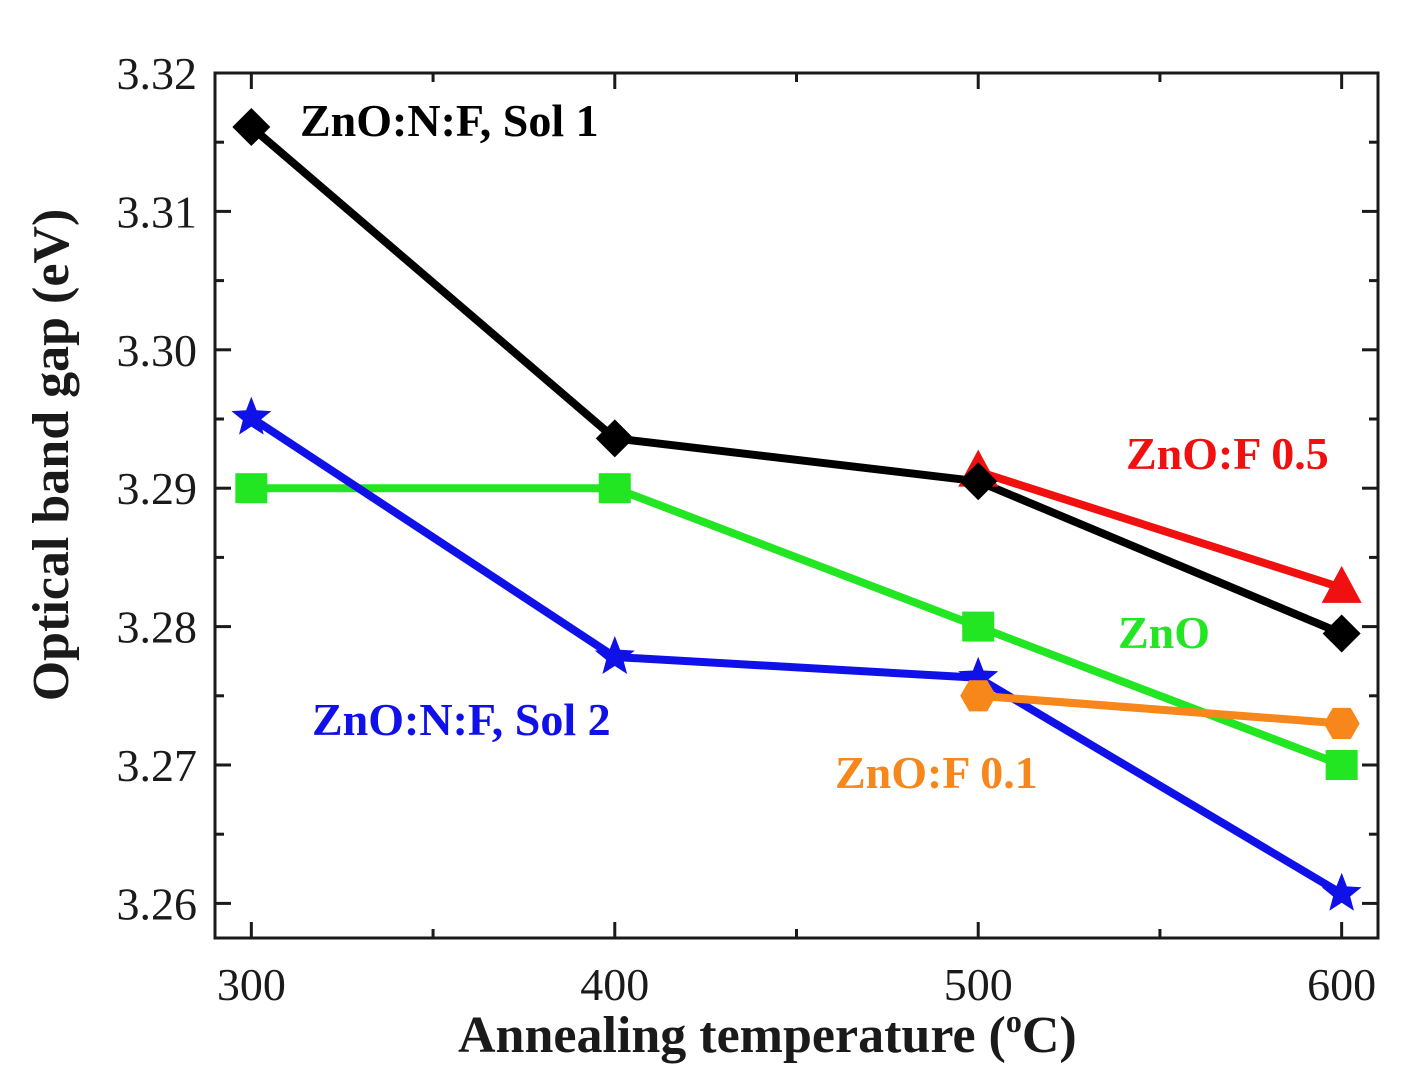 The image size is (1422, 1090). What do you see at coordinates (1014, 1021) in the screenshot?
I see `x-axis-title-sup: o` at bounding box center [1014, 1021].